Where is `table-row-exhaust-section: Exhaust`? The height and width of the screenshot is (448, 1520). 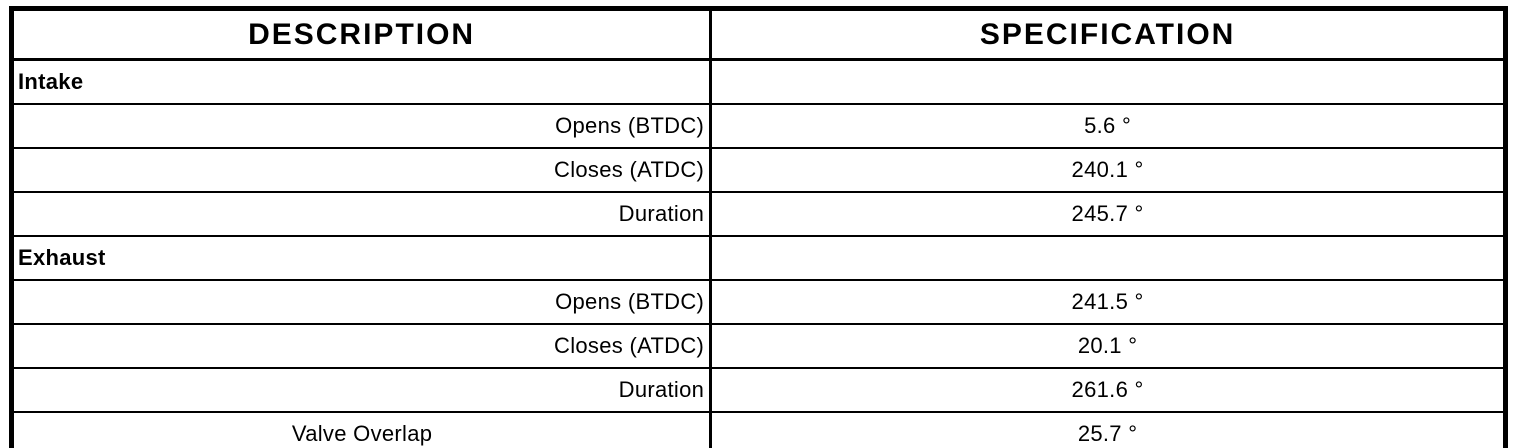 table-row-exhaust-section: Exhaust is located at coordinates (758, 257).